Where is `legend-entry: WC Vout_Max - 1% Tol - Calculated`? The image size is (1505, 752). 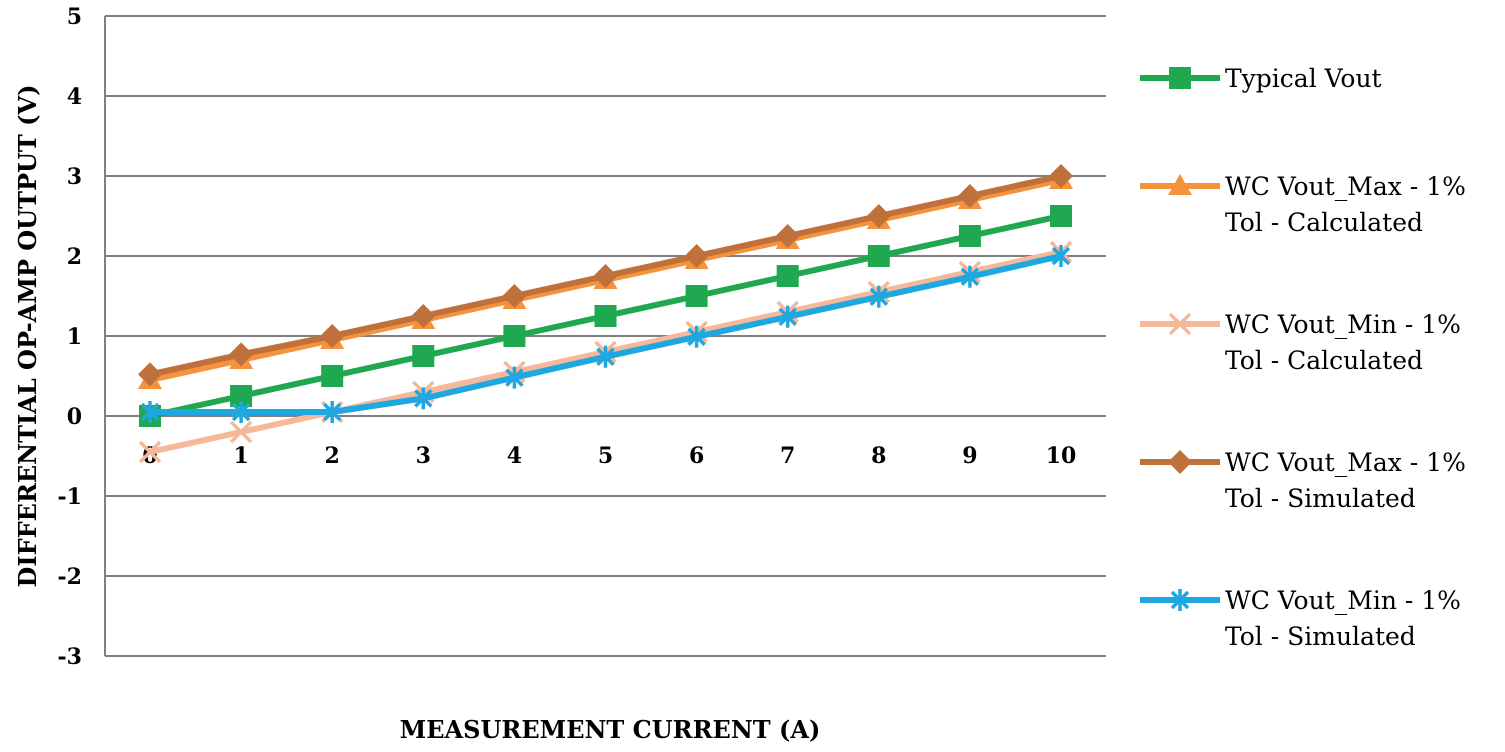
legend-entry: WC Vout_Max - 1% Tol - Calculated is located at coordinates (1303, 204).